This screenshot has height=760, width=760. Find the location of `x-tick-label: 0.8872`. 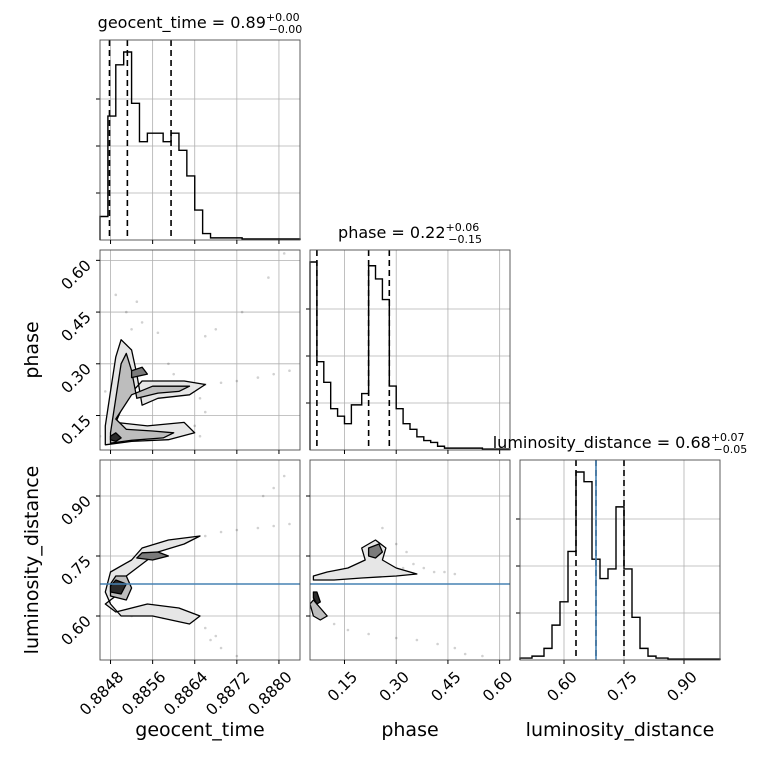

x-tick-label: 0.8872 is located at coordinates (228, 693).